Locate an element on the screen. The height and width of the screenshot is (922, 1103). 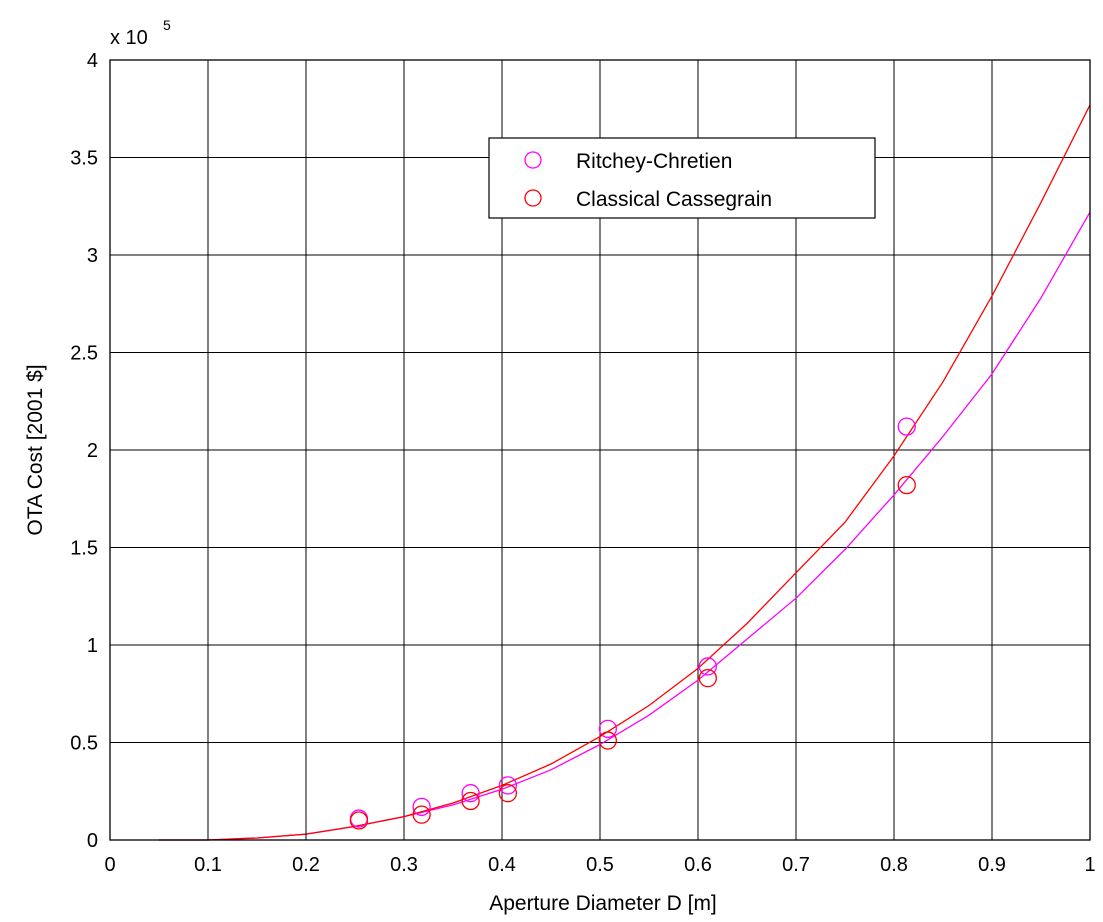
legend-label-classical-cassegrain: Classical Cassegrain is located at coordinates (674, 199).